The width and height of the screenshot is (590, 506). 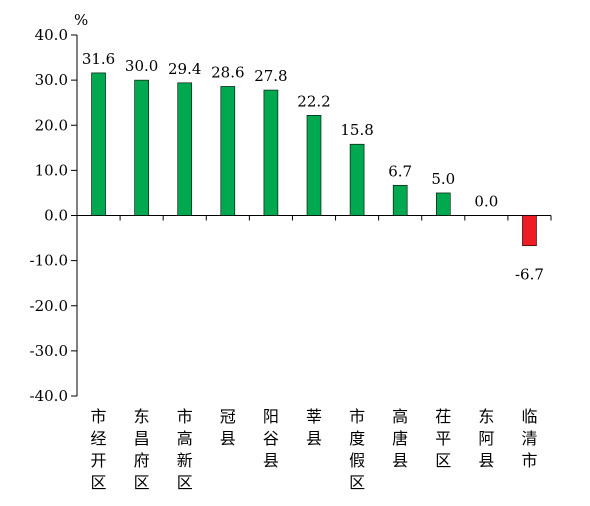 What do you see at coordinates (99, 449) in the screenshot?
I see `category-label-1: 市经开区` at bounding box center [99, 449].